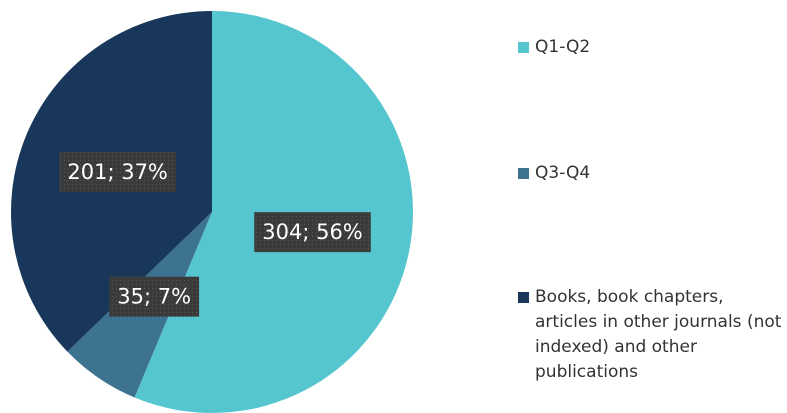 This screenshot has height=413, width=787. What do you see at coordinates (650, 47) in the screenshot?
I see `legend-item: Q1-Q2` at bounding box center [650, 47].